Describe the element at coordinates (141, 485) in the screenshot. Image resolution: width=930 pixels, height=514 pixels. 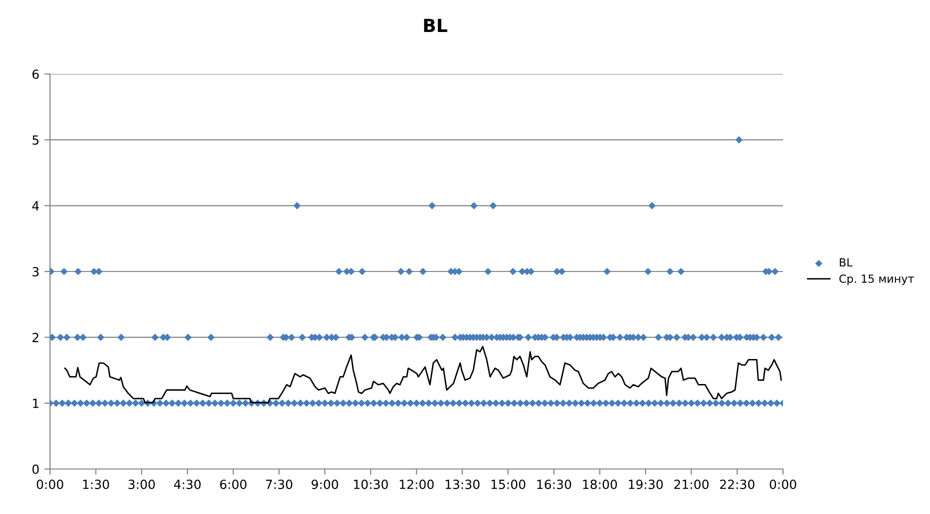
I see `x-tick-label: 3:00` at that location.